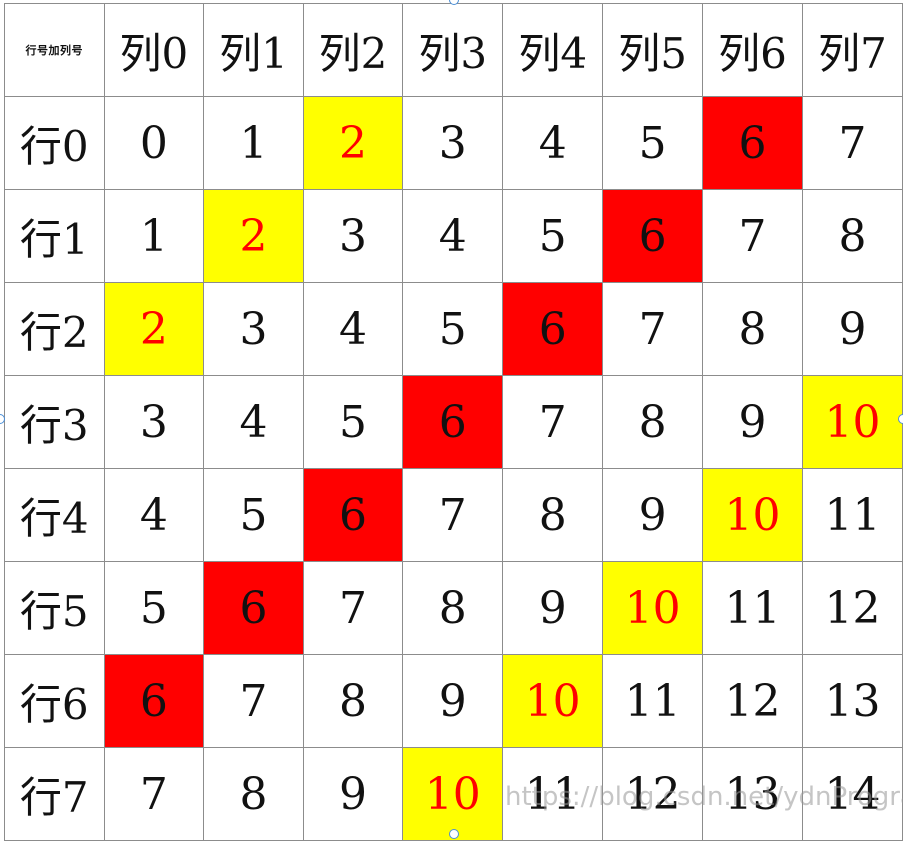  I want to click on resize-handle-bottom, so click(454, 834).